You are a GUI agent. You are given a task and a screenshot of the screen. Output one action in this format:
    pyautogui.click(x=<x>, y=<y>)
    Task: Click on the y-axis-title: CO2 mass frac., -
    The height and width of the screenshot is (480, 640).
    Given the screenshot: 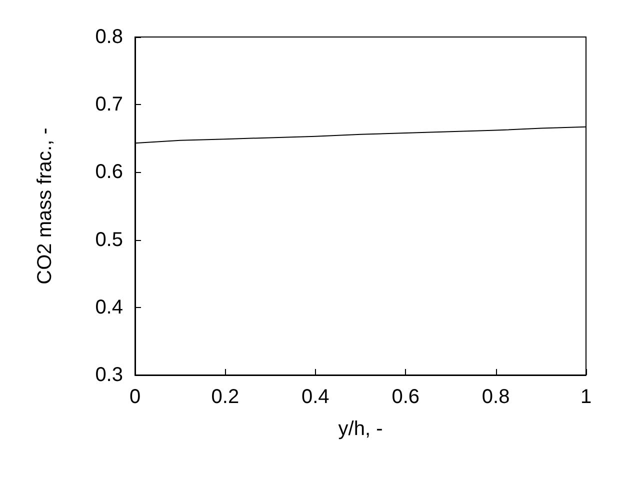 What is the action you would take?
    pyautogui.click(x=45, y=206)
    